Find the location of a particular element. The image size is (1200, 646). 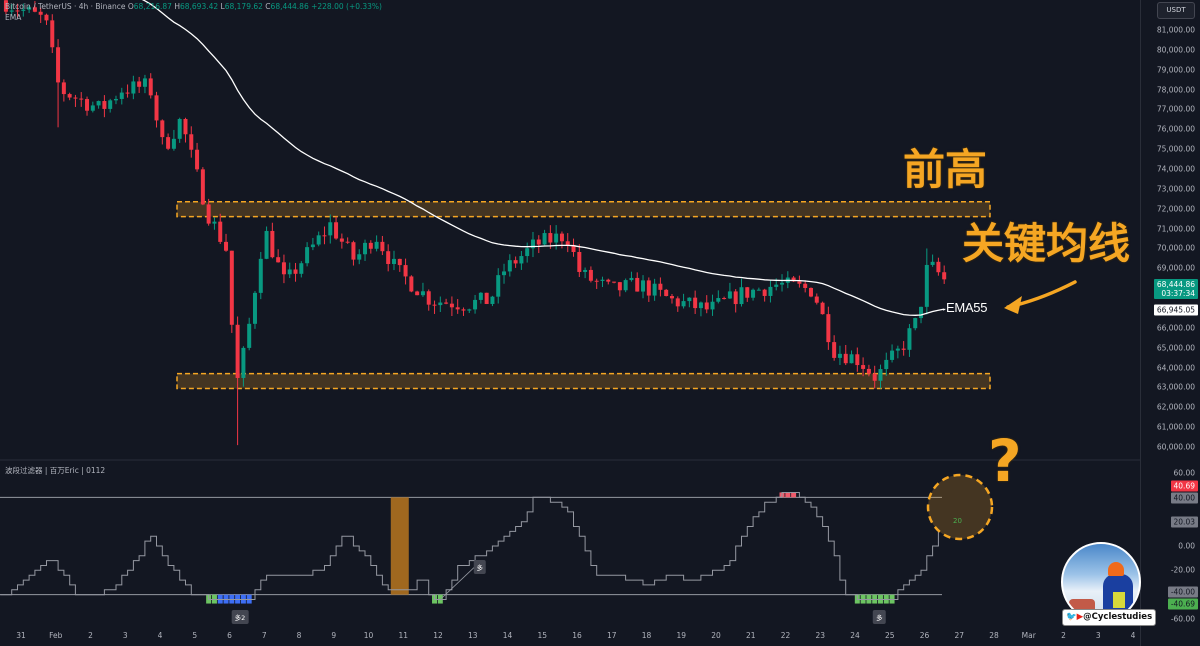

time-axis-label: 3 is located at coordinates (125, 635).